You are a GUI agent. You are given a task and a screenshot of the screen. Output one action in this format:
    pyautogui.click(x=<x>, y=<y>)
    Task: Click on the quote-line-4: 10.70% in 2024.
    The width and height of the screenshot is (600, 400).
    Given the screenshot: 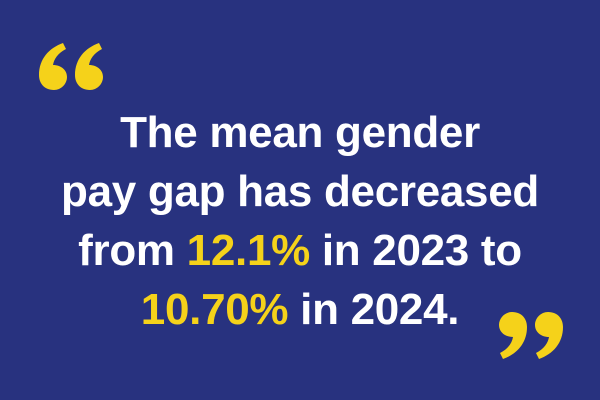 What is the action you would take?
    pyautogui.click(x=300, y=309)
    